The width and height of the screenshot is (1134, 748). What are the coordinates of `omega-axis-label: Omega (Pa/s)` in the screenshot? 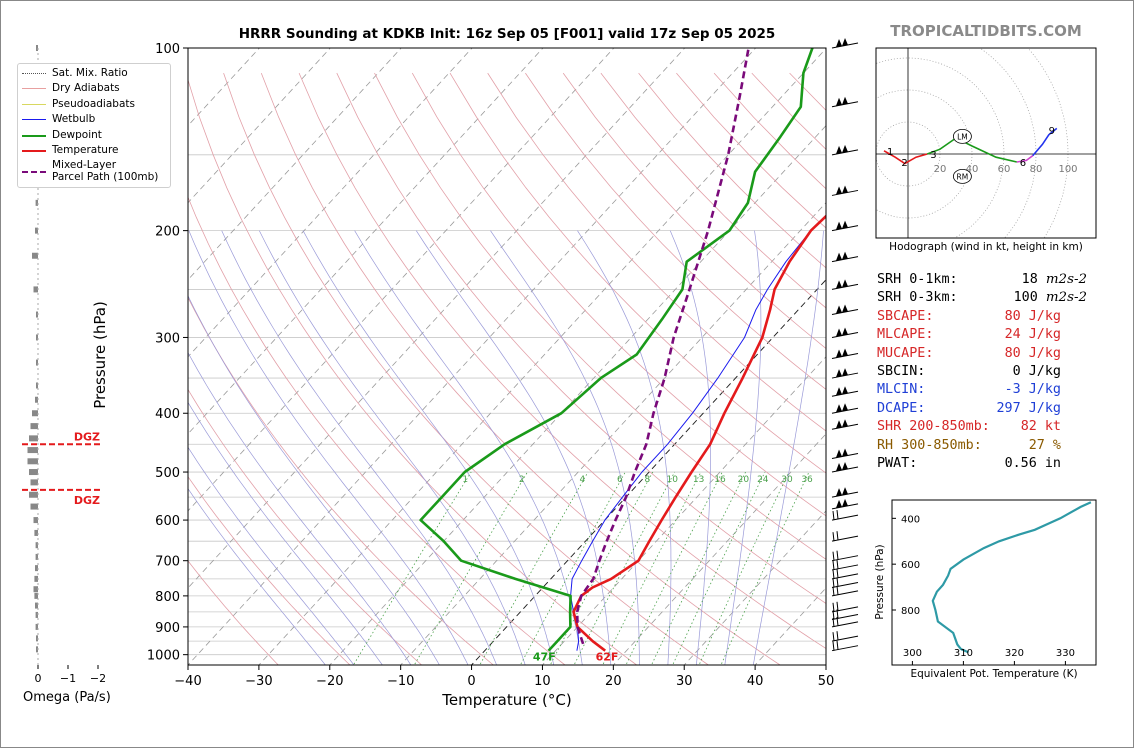 It's located at (67, 697).